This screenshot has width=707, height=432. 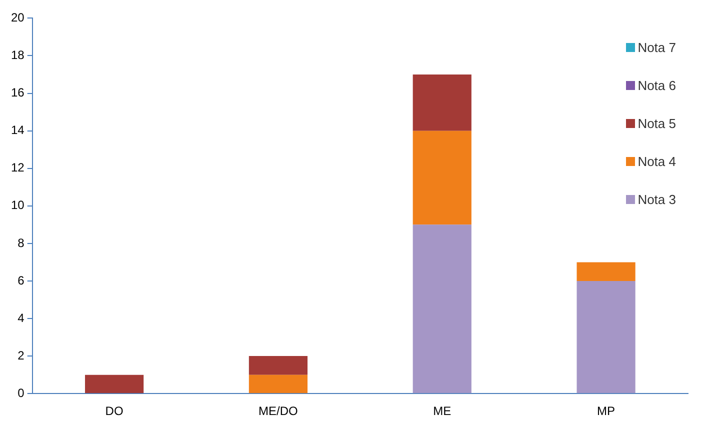 I want to click on x-tick-label: DO, so click(x=114, y=411).